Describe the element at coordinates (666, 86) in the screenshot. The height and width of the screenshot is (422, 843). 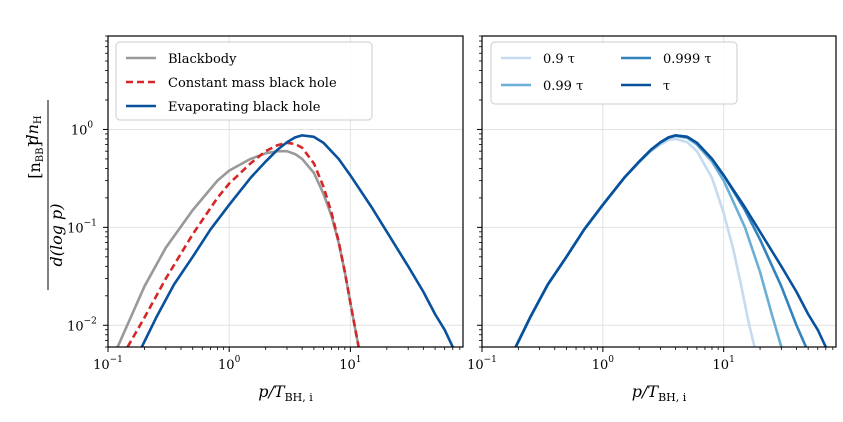
I see `legend-label-3: τ` at that location.